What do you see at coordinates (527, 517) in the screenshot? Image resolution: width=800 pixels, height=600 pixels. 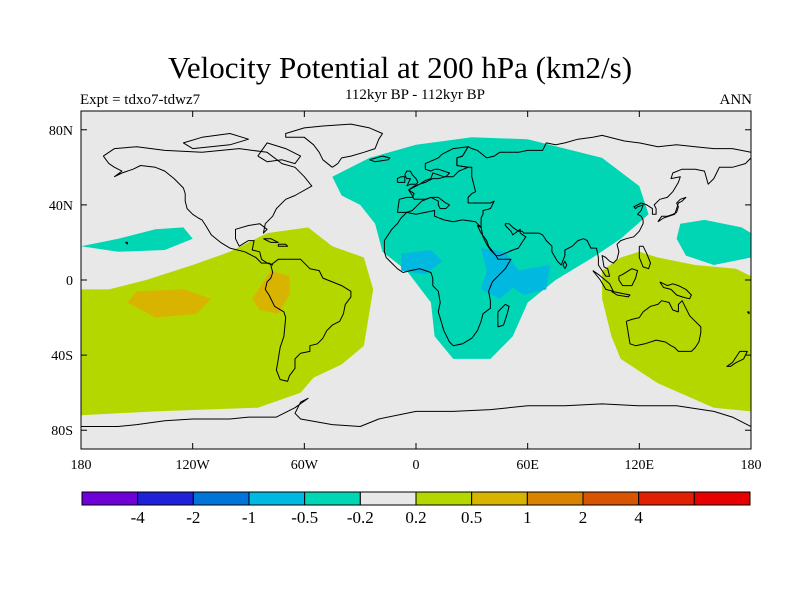 I see `colorbar-label-7: 1` at bounding box center [527, 517].